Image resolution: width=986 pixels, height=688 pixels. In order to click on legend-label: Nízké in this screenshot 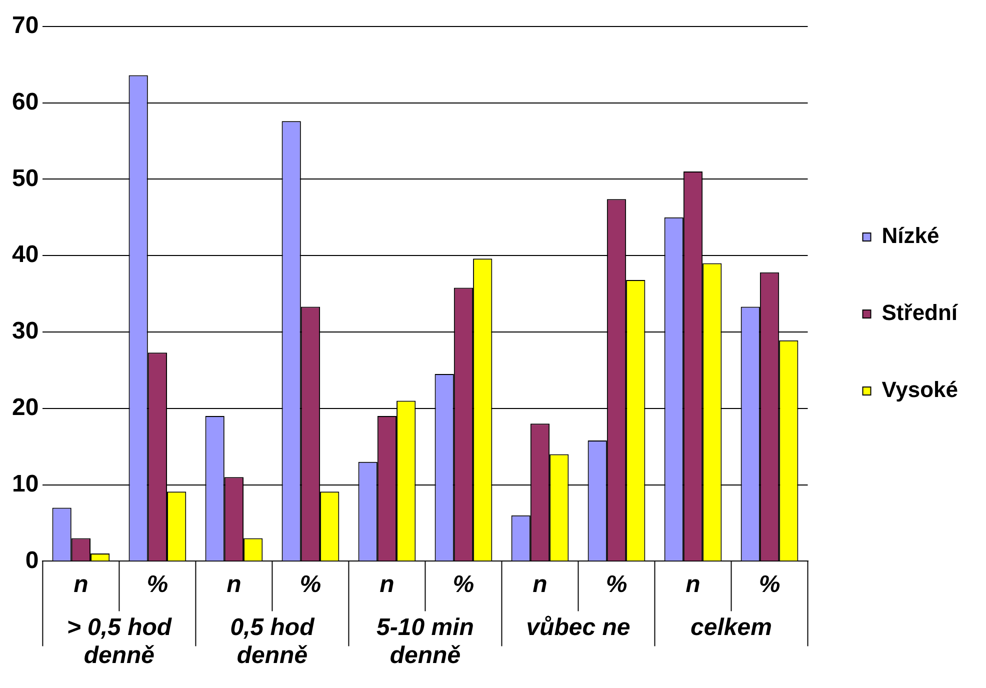, I will do `click(911, 235)`.